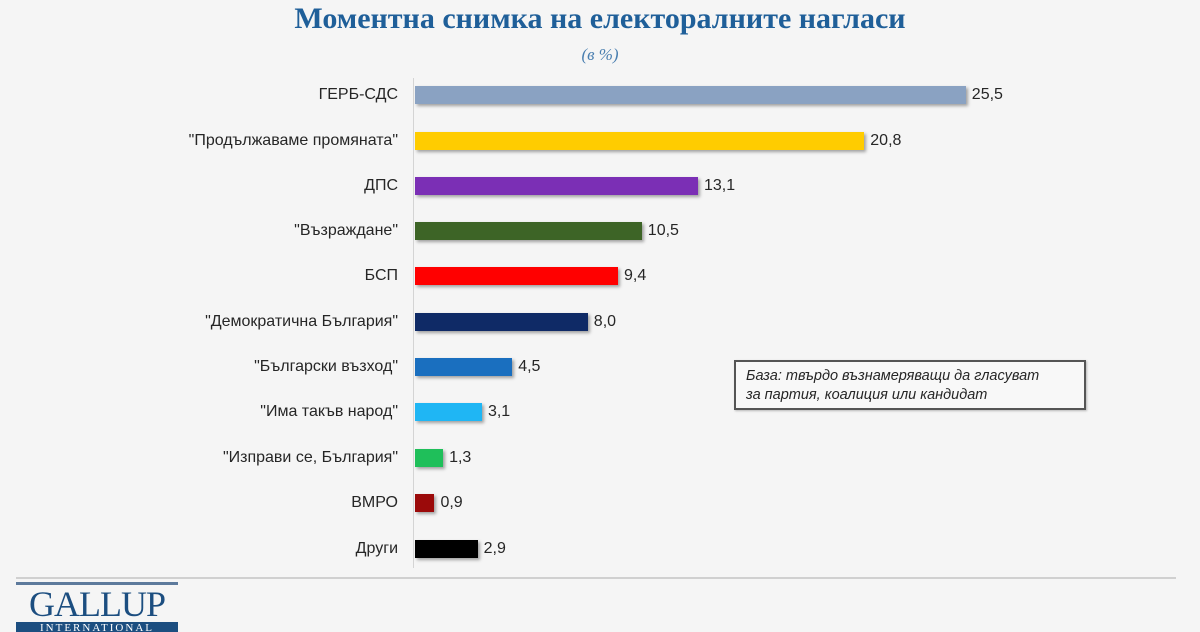  What do you see at coordinates (893, 376) in the screenshot?
I see `note-line-1: База: твърдо възнамеряващи да гласуват` at bounding box center [893, 376].